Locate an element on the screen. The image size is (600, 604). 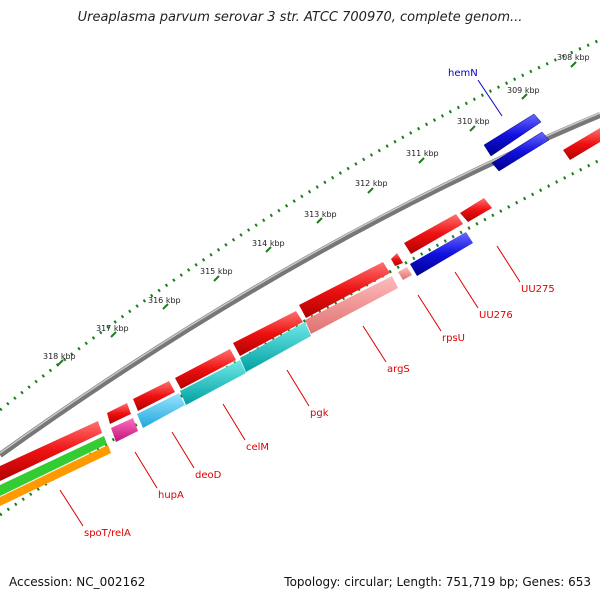
gene-celM-feature is located at coordinates (213, 382).